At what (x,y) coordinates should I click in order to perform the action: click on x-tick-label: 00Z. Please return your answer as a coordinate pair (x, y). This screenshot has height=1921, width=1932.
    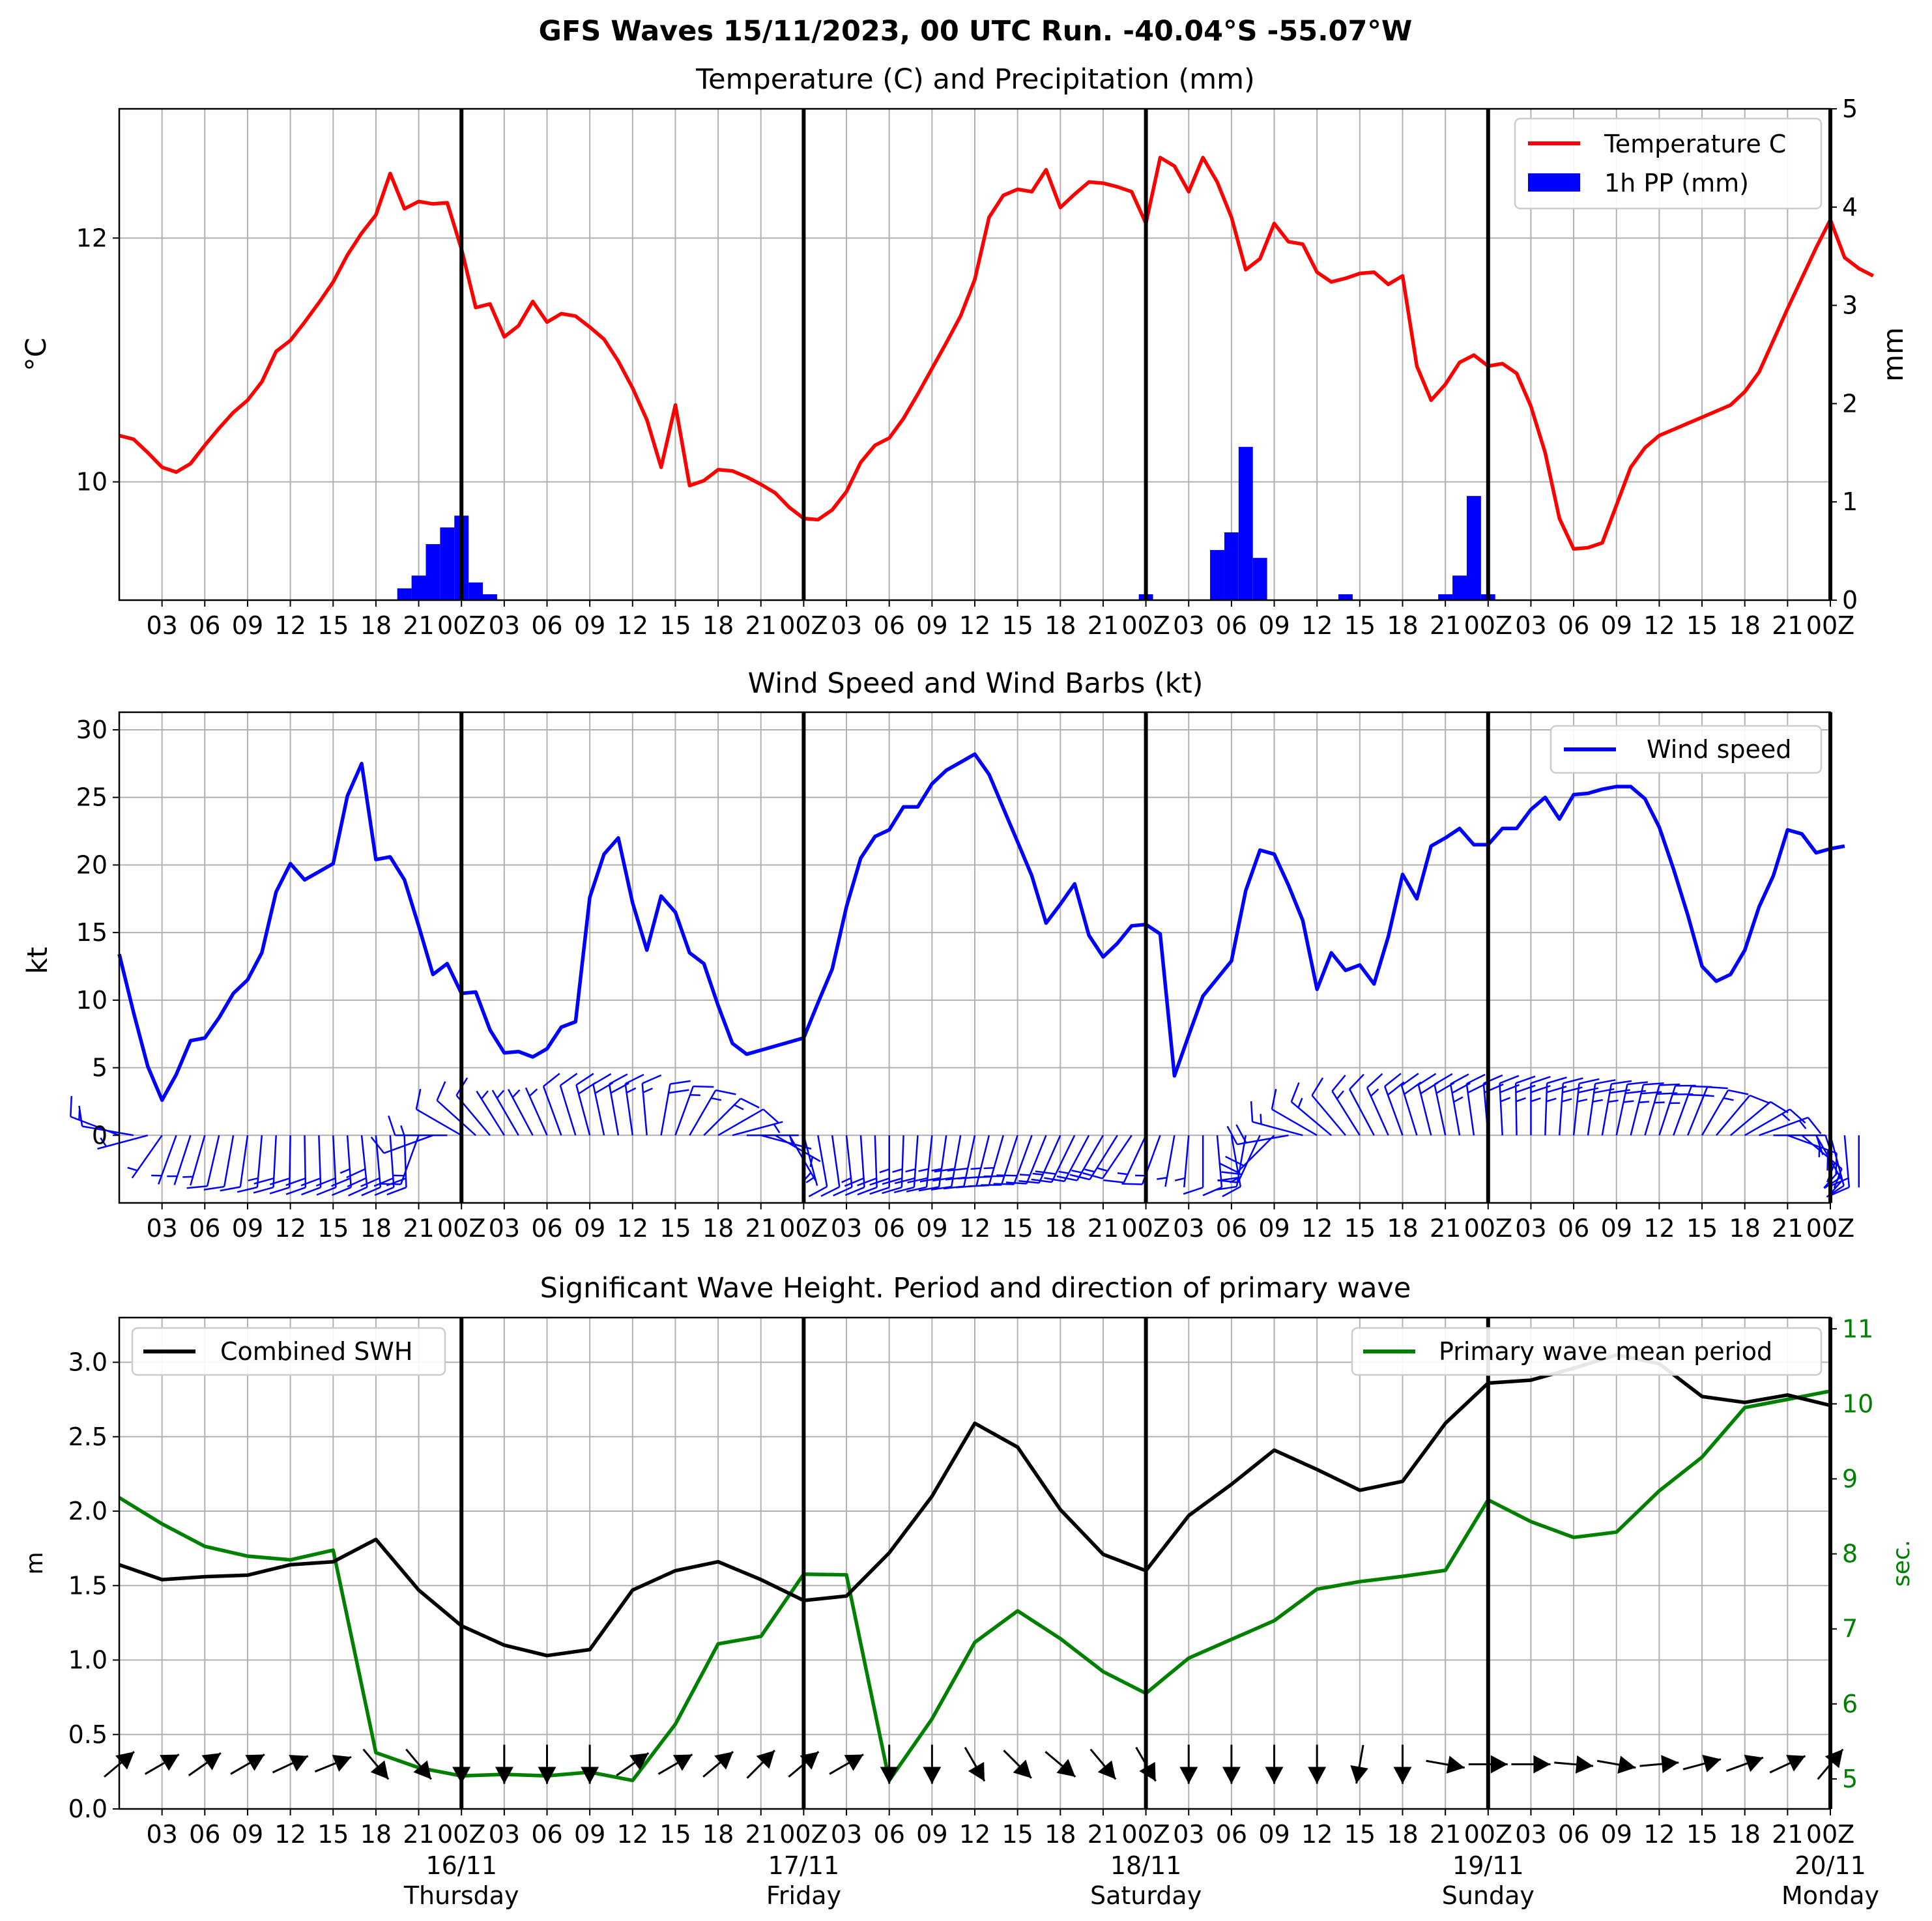
    Looking at the image, I should click on (803, 1834).